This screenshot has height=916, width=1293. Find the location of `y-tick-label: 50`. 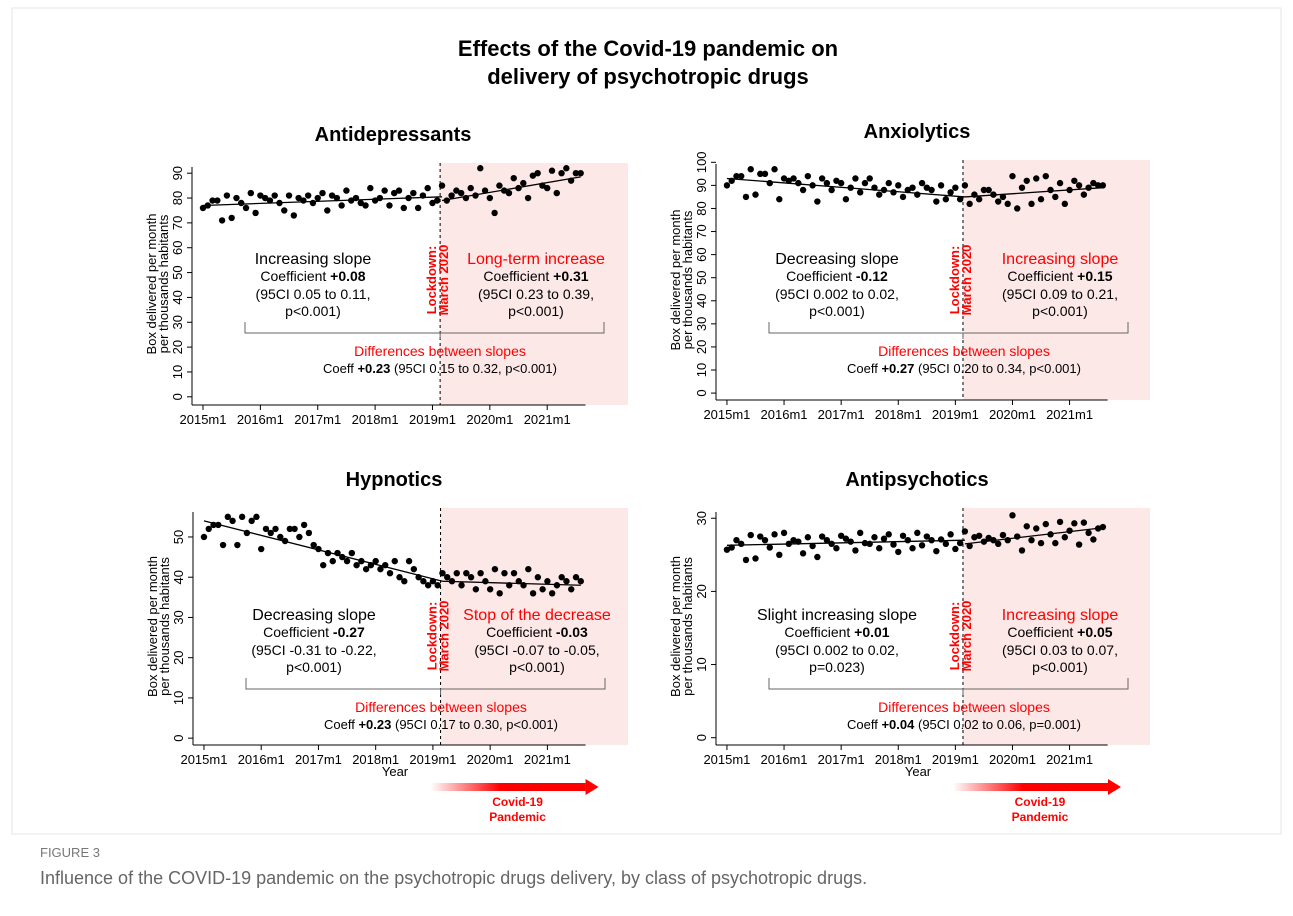

y-tick-label: 50 is located at coordinates (178, 537).